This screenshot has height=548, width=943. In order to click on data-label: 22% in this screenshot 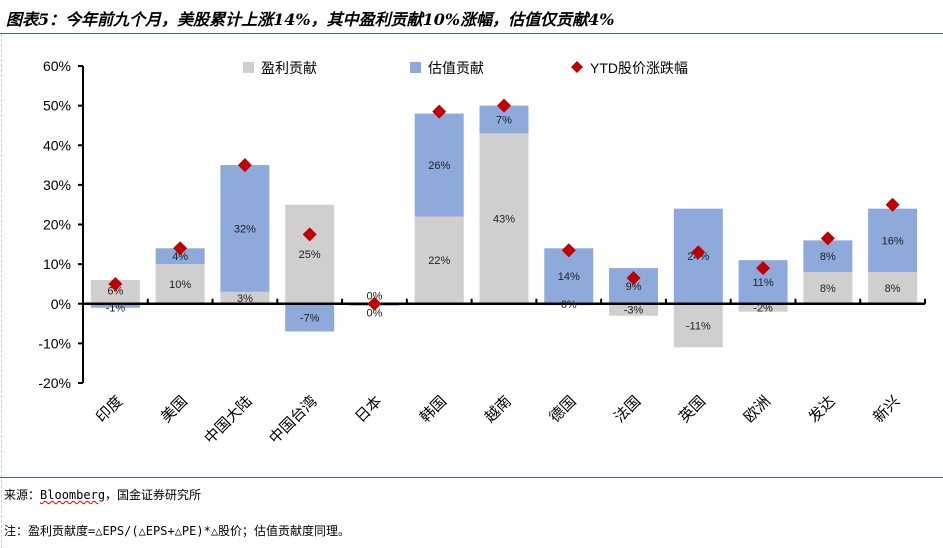, I will do `click(439, 261)`.